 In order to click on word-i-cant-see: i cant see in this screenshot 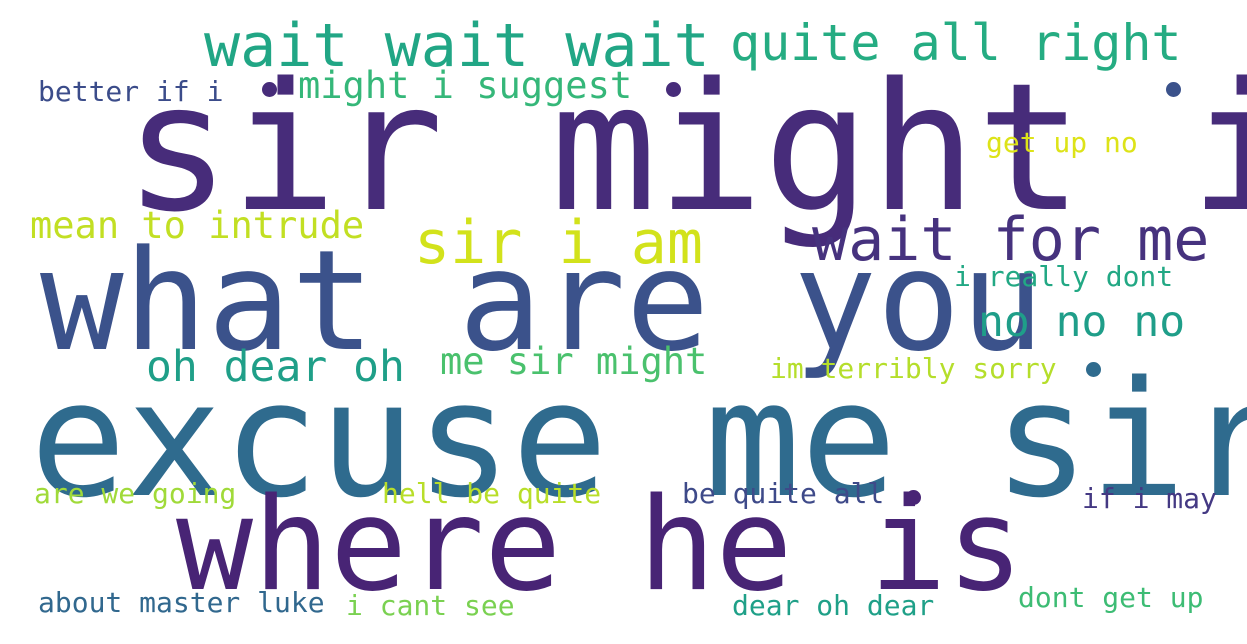, I will do `click(430, 605)`.